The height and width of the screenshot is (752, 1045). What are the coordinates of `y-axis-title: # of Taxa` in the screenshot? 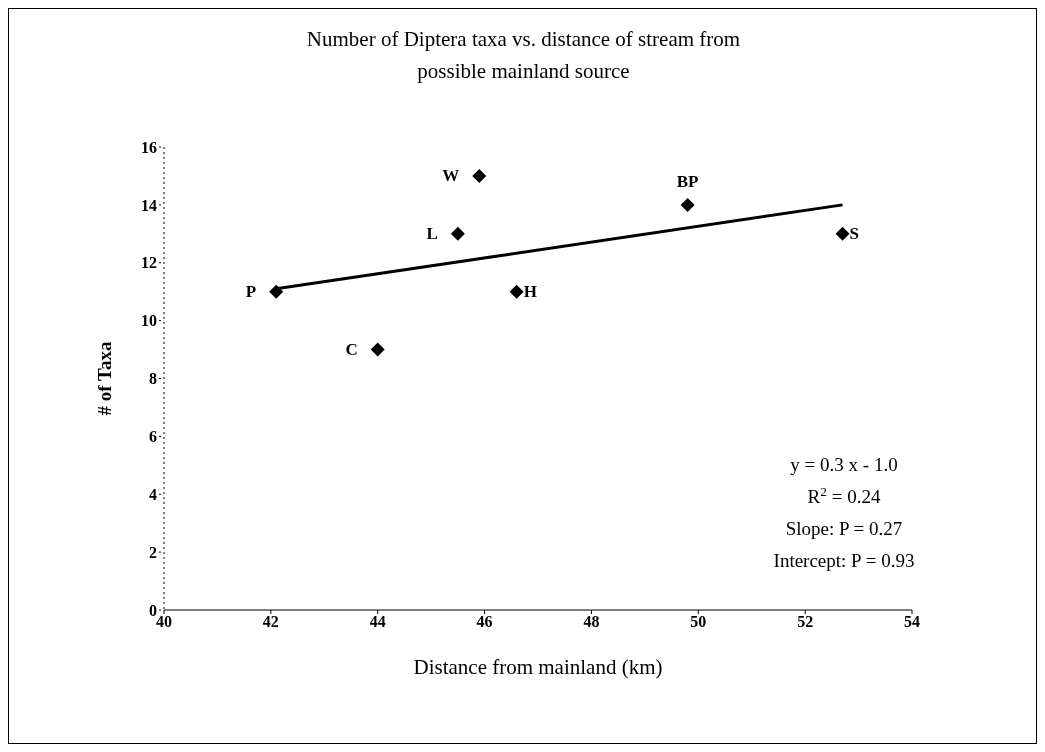 It's located at (104, 378).